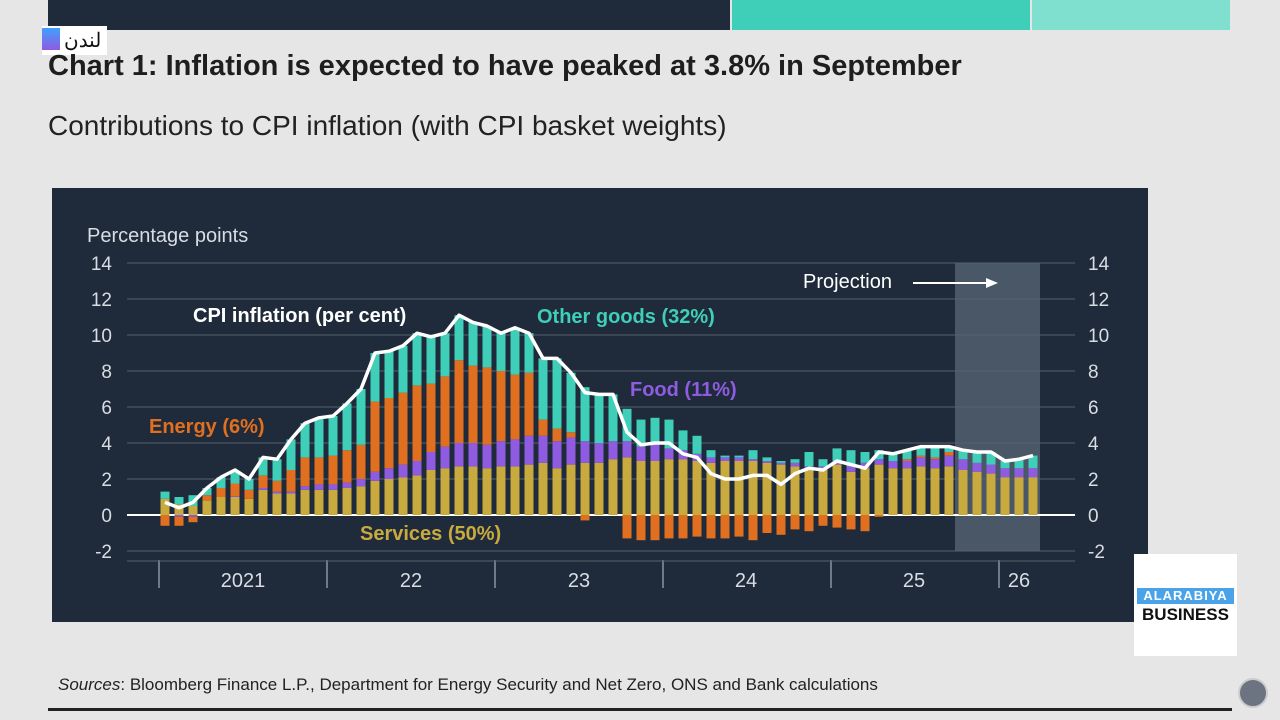  Describe the element at coordinates (101, 300) in the screenshot. I see `y-tick-left: 12` at that location.